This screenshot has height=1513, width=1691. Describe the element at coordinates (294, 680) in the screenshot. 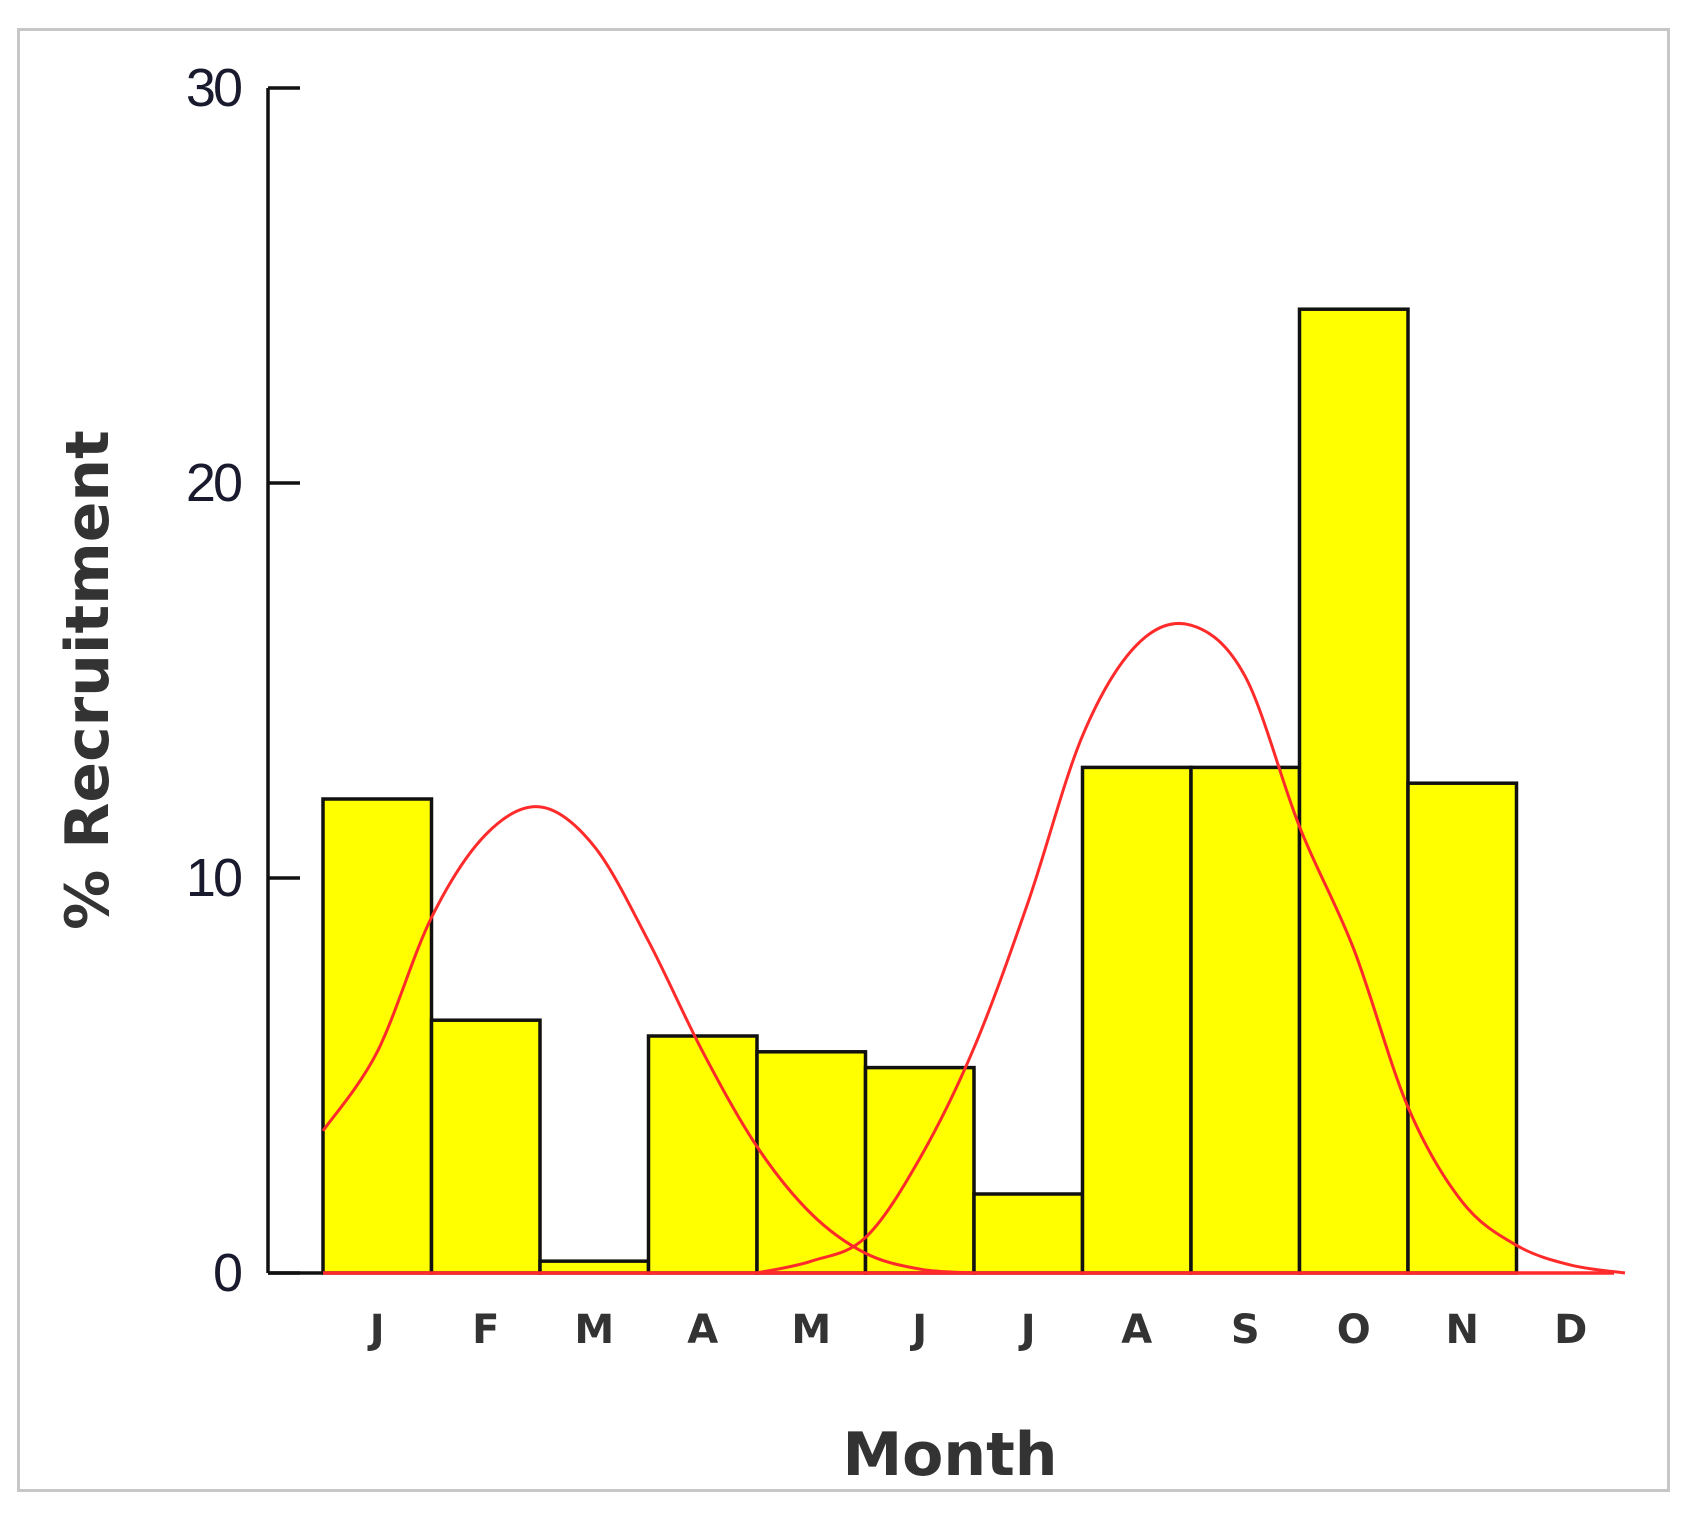

I see `axes-layer` at that location.